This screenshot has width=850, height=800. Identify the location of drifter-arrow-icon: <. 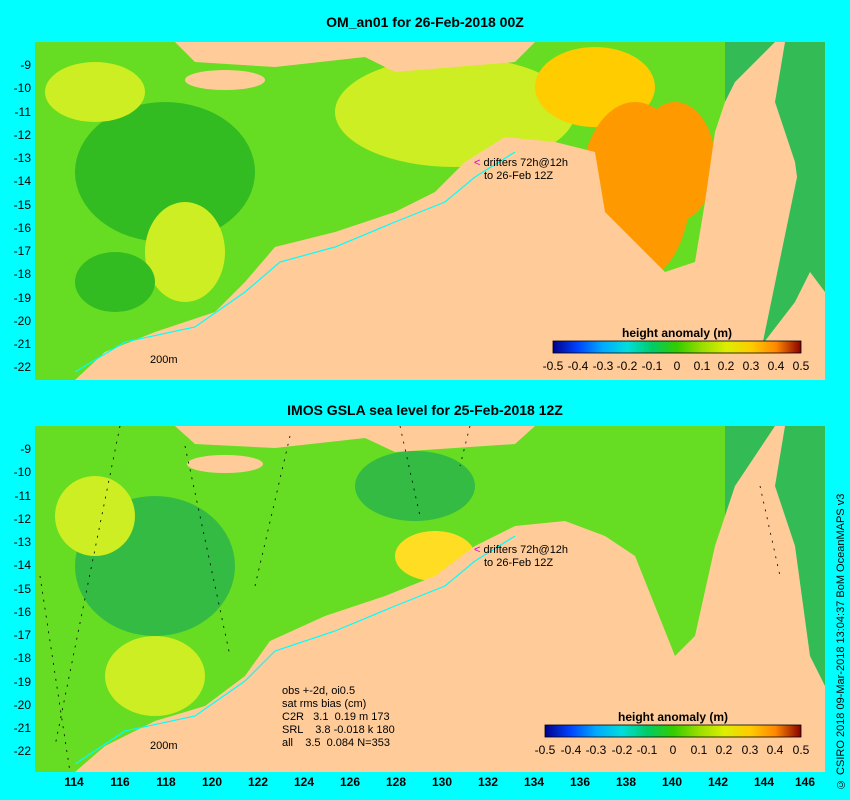
(477, 550).